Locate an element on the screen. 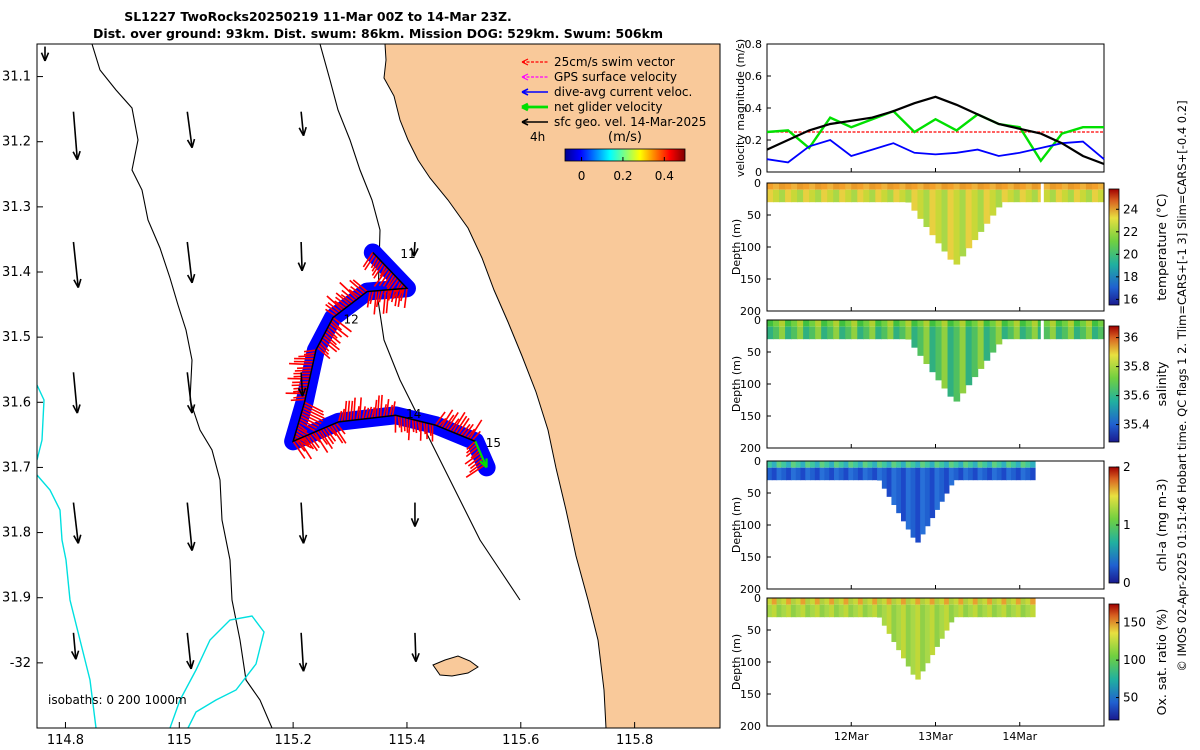 The width and height of the screenshot is (1200, 750). legend-entry-label: 25cm/s swim vector is located at coordinates (614, 62).